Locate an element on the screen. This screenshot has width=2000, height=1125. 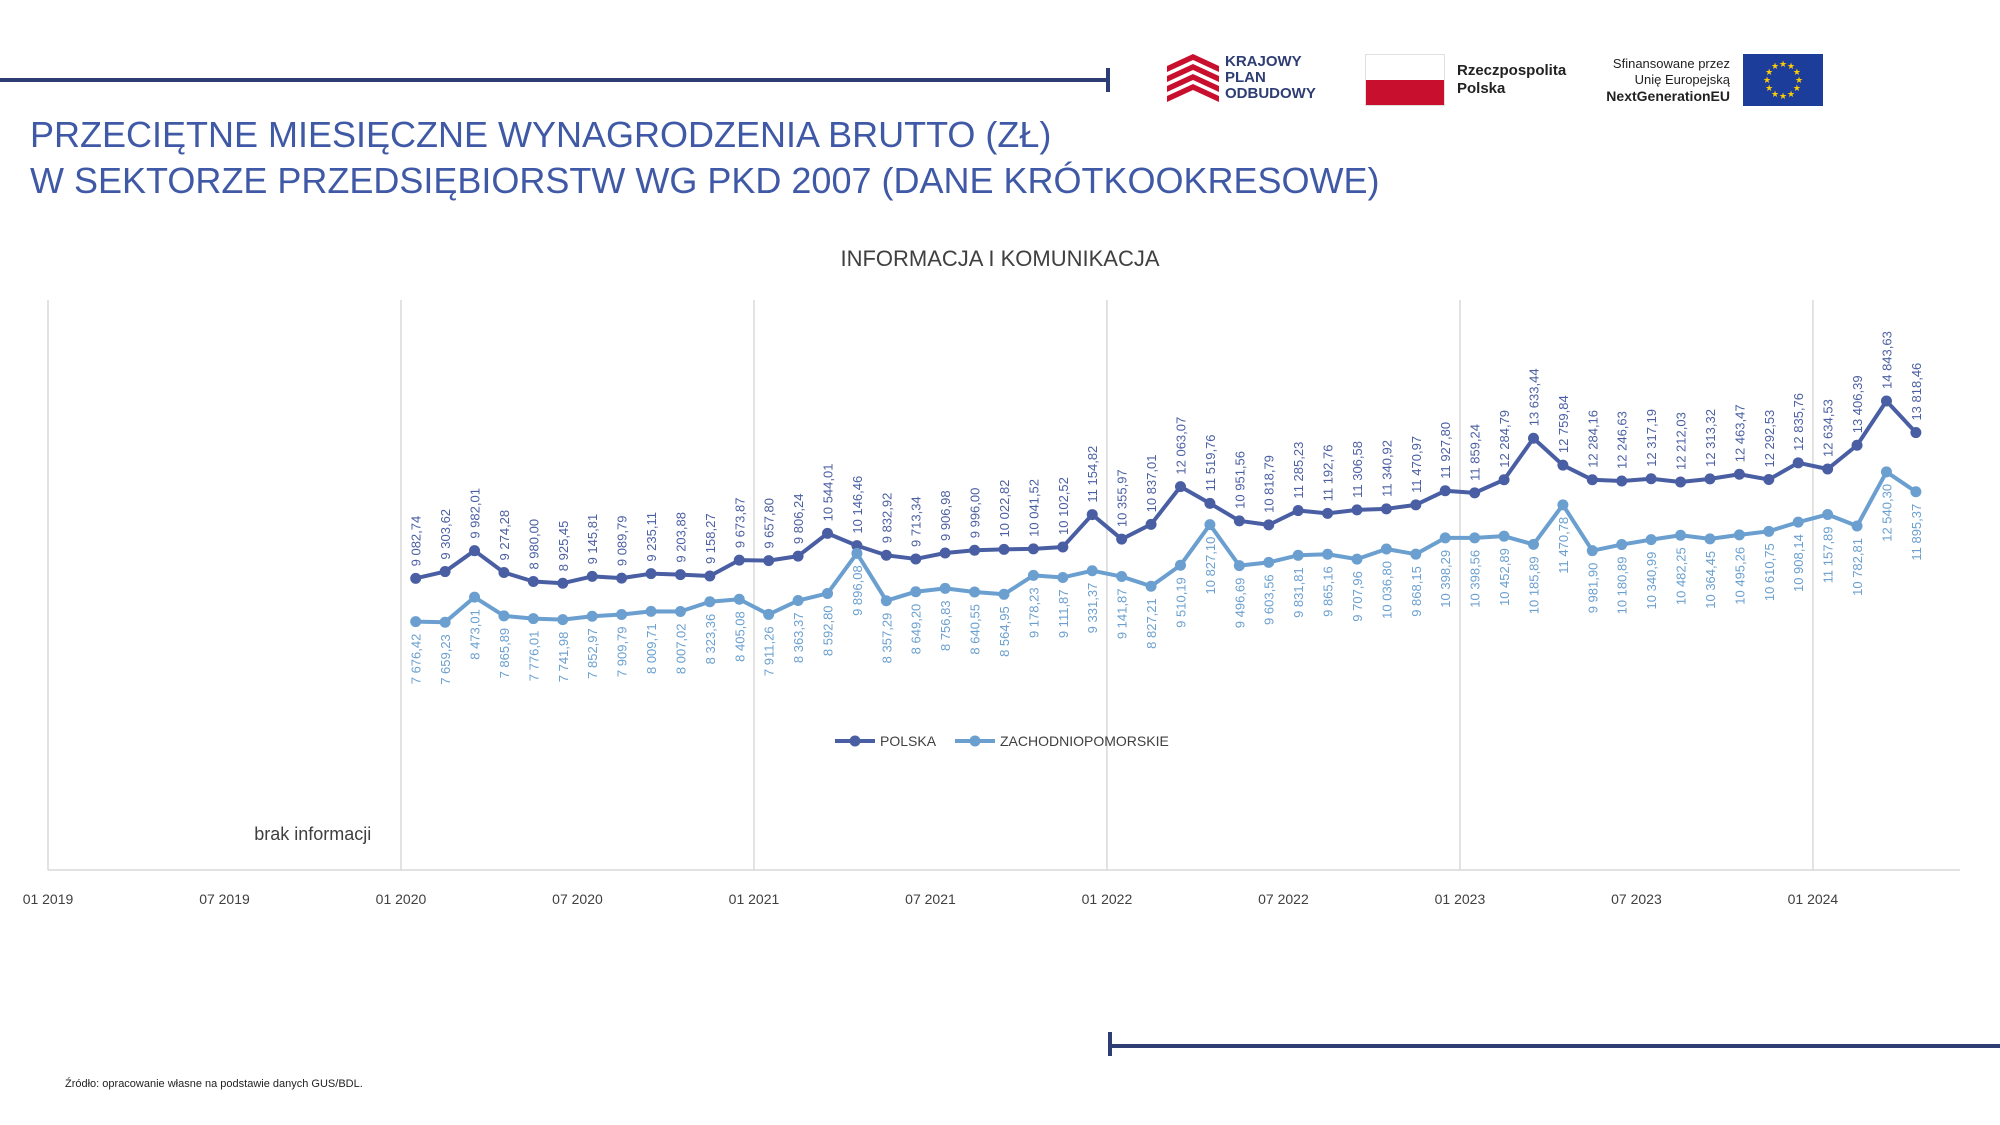
data-label: 8 827,21 is located at coordinates (1151, 623).